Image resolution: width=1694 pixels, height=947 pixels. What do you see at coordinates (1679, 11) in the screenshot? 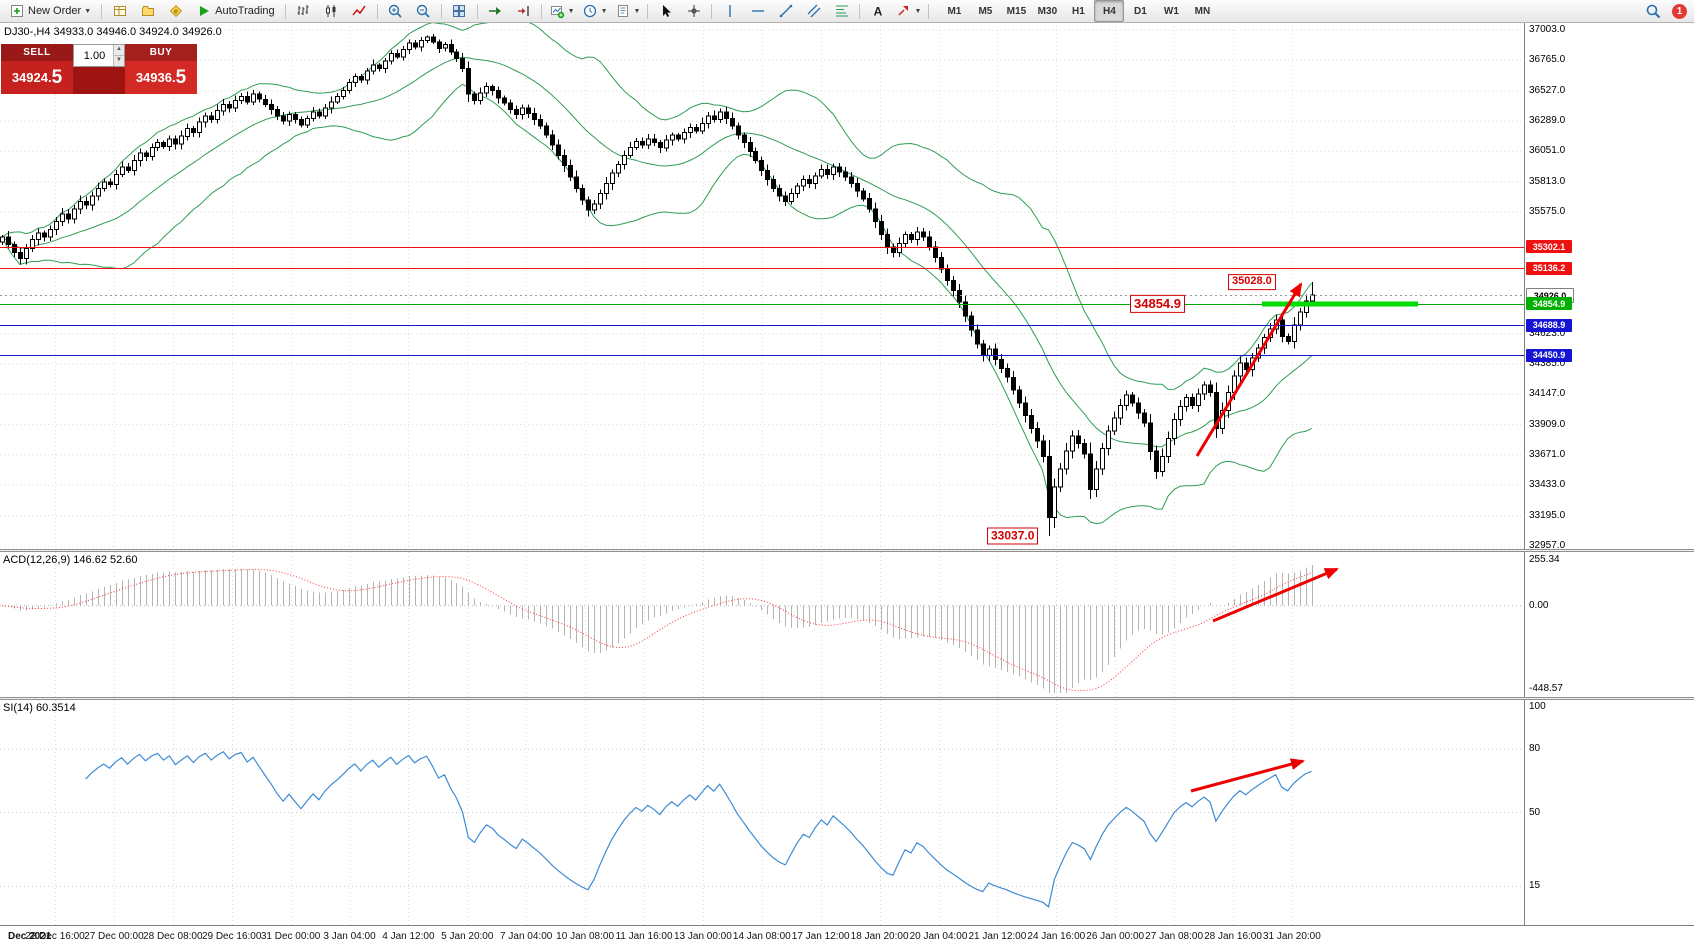
I see `notification-badge: 1` at bounding box center [1679, 11].